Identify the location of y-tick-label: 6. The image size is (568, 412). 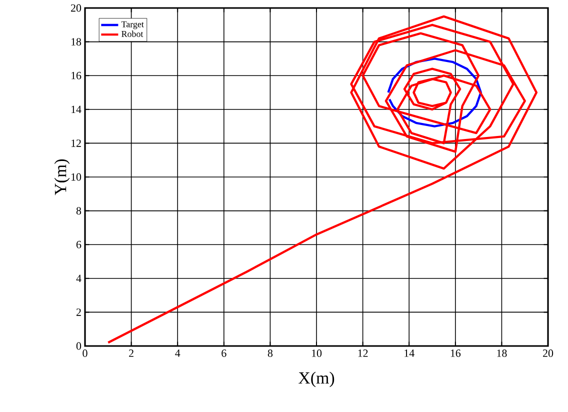
(79, 244).